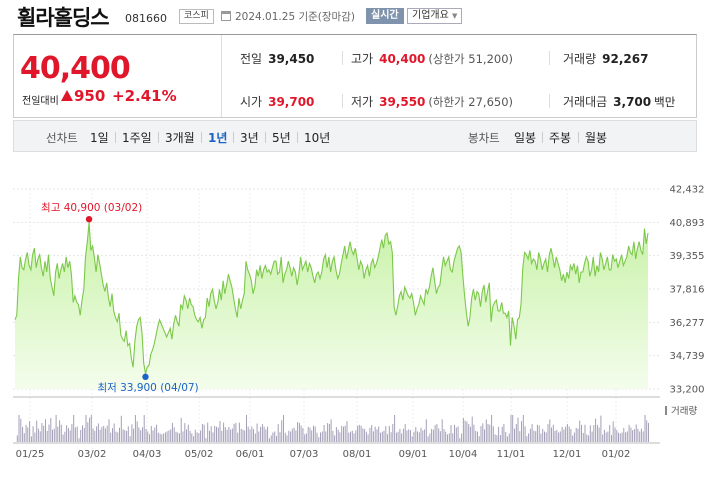 The image size is (710, 480). Describe the element at coordinates (413, 454) in the screenshot. I see `x-tick-label: 09/01` at that location.